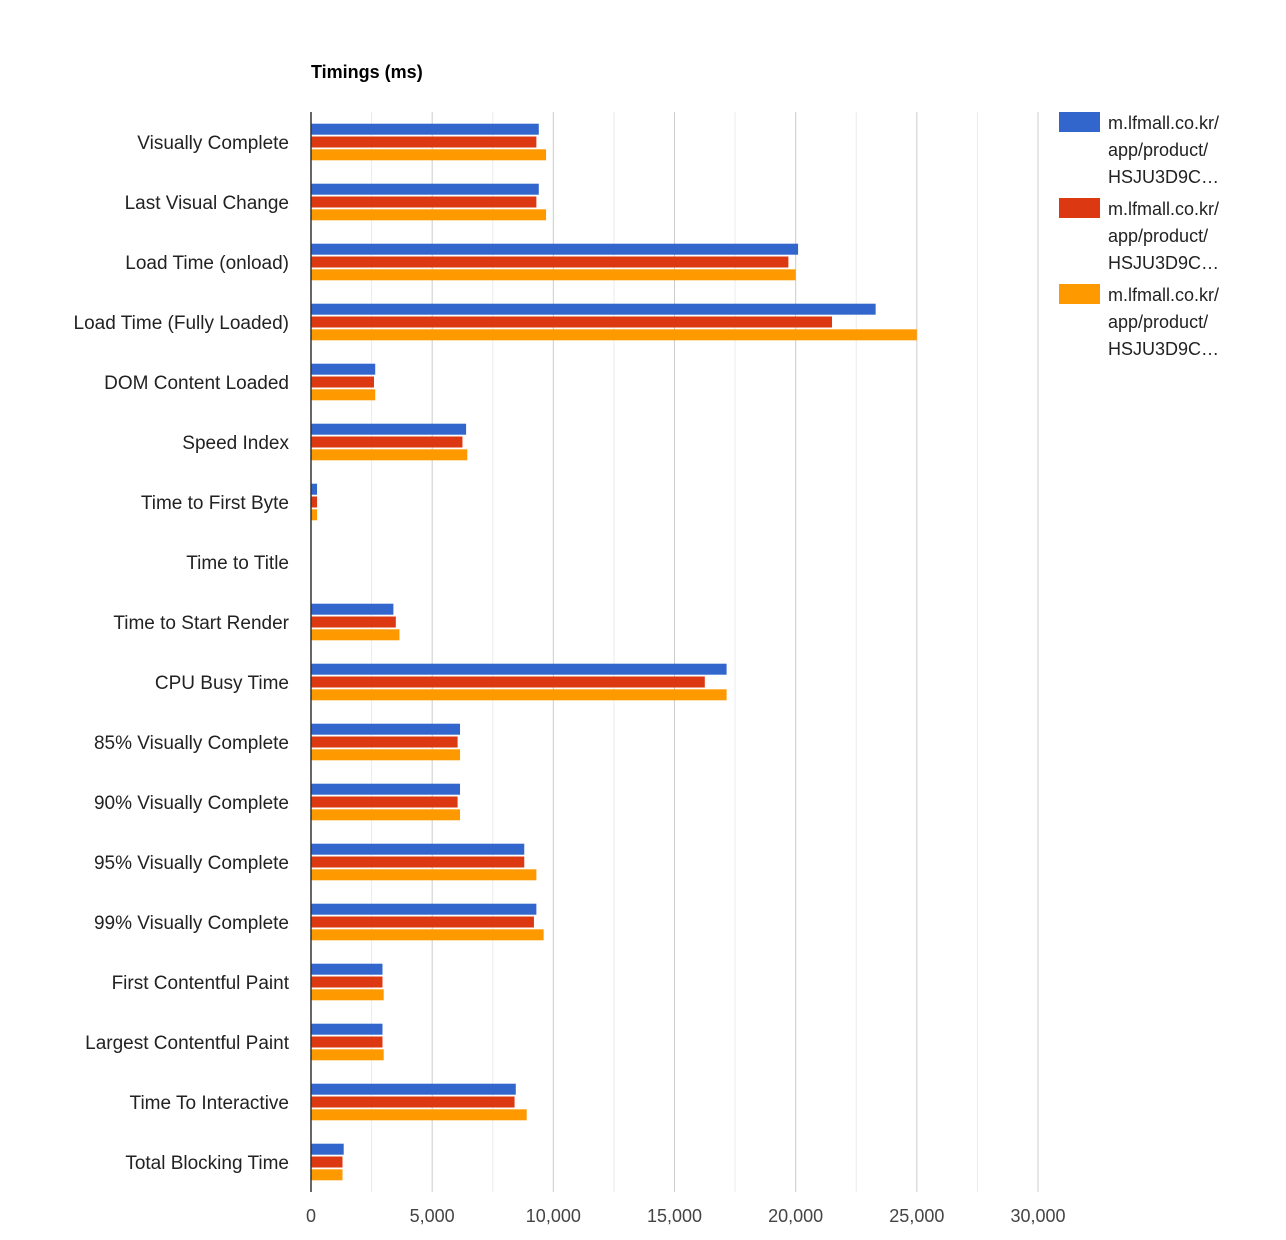 This screenshot has width=1286, height=1240. What do you see at coordinates (215, 503) in the screenshot?
I see `category-label: Time to First Byte` at bounding box center [215, 503].